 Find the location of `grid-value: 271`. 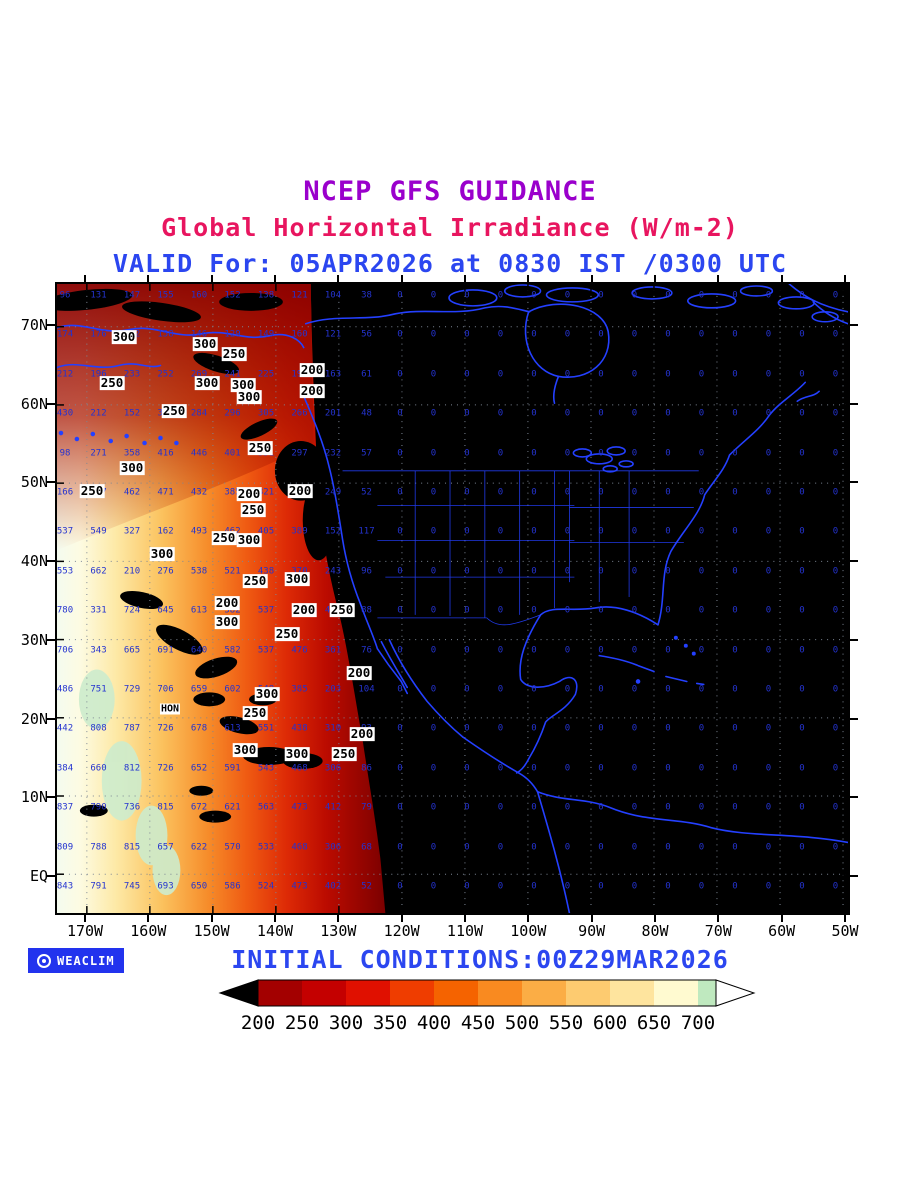

grid-value: 271 is located at coordinates (98, 453).